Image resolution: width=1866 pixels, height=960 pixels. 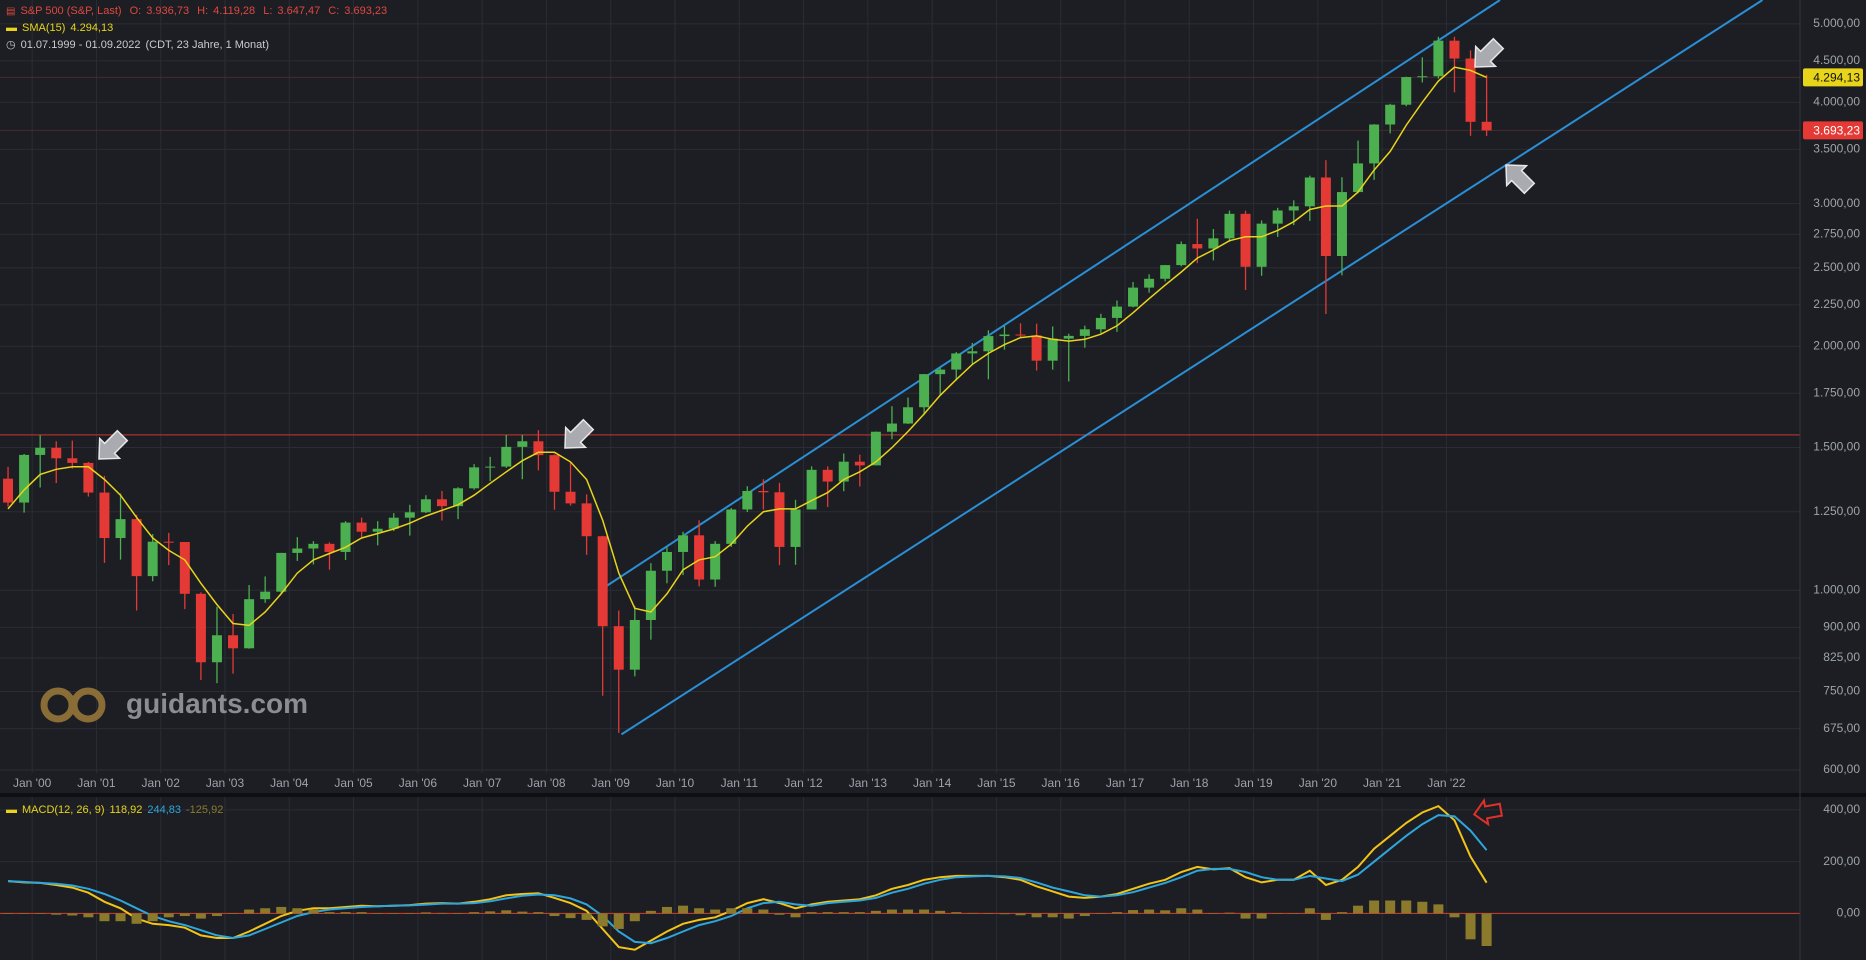 I want to click on x-tick-label: Jan '03, so click(x=225, y=783).